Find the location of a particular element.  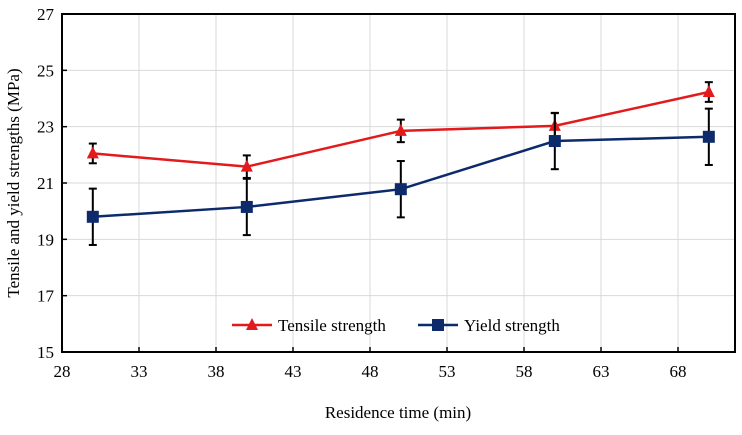

y-axis-label: Tensile and yield strengths (MPa) is located at coordinates (13, 182).